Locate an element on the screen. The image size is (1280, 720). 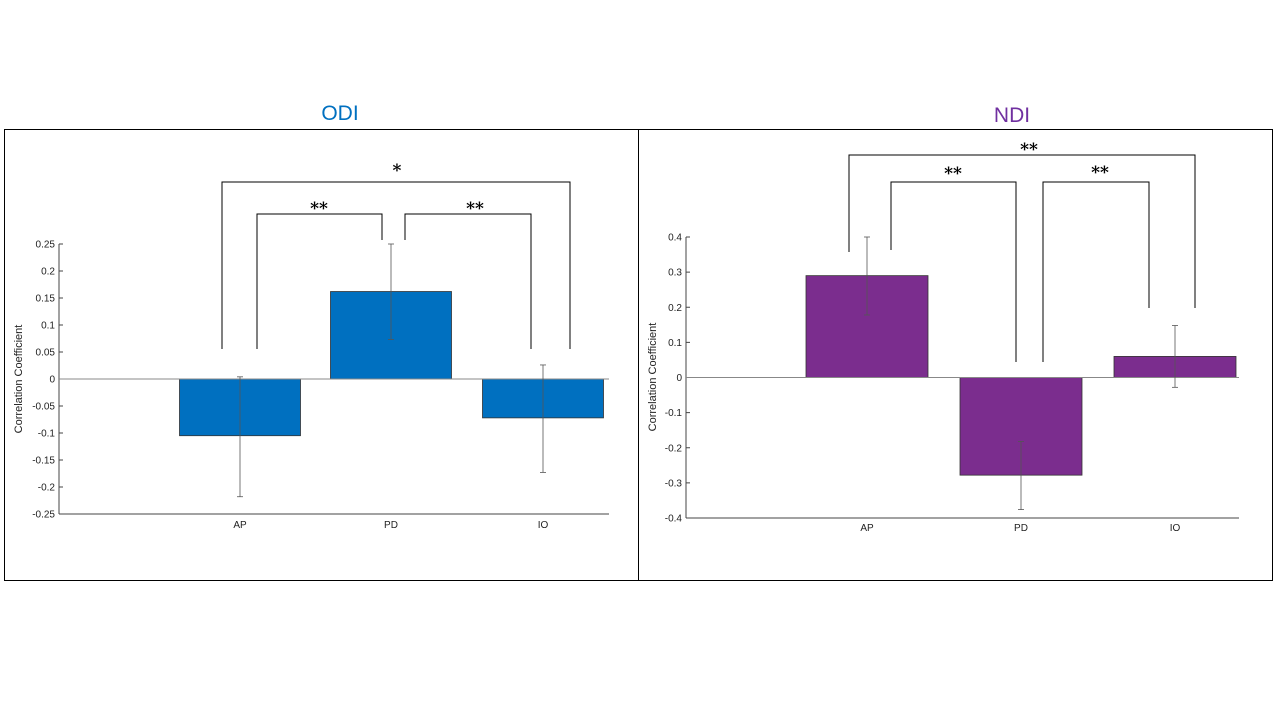
odi-y-tick-label: 0.25 is located at coordinates (46, 245).